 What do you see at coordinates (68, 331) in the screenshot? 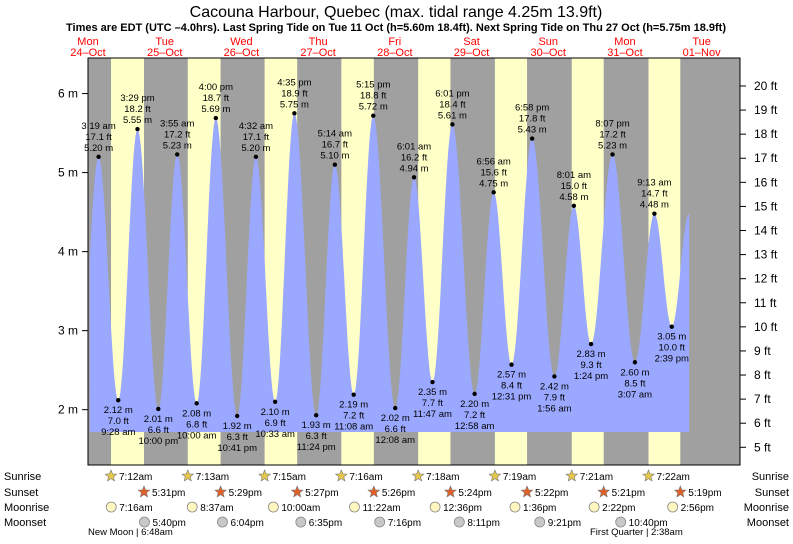
I see `y-tick-label-m: 3 m` at bounding box center [68, 331].